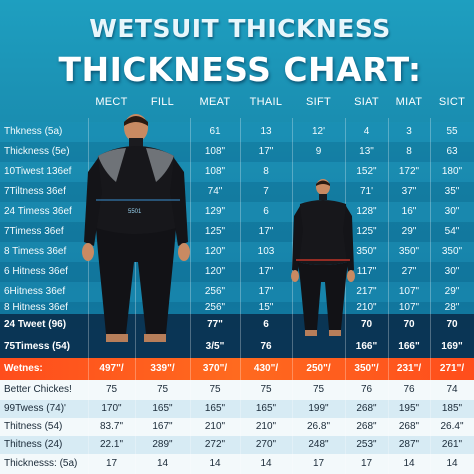  I want to click on row-label: 7Timess 36ef, so click(34, 231).